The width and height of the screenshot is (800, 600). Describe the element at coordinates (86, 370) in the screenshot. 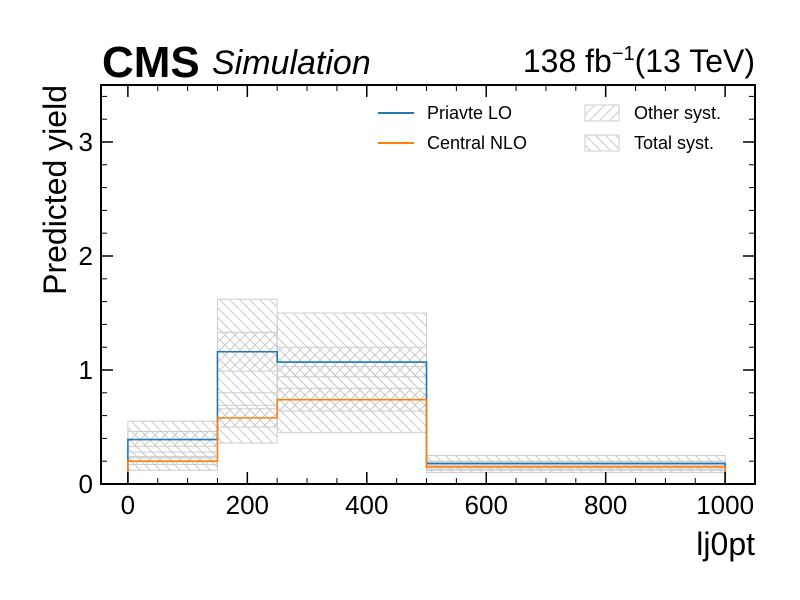

I see `y-tick-label: 1` at that location.